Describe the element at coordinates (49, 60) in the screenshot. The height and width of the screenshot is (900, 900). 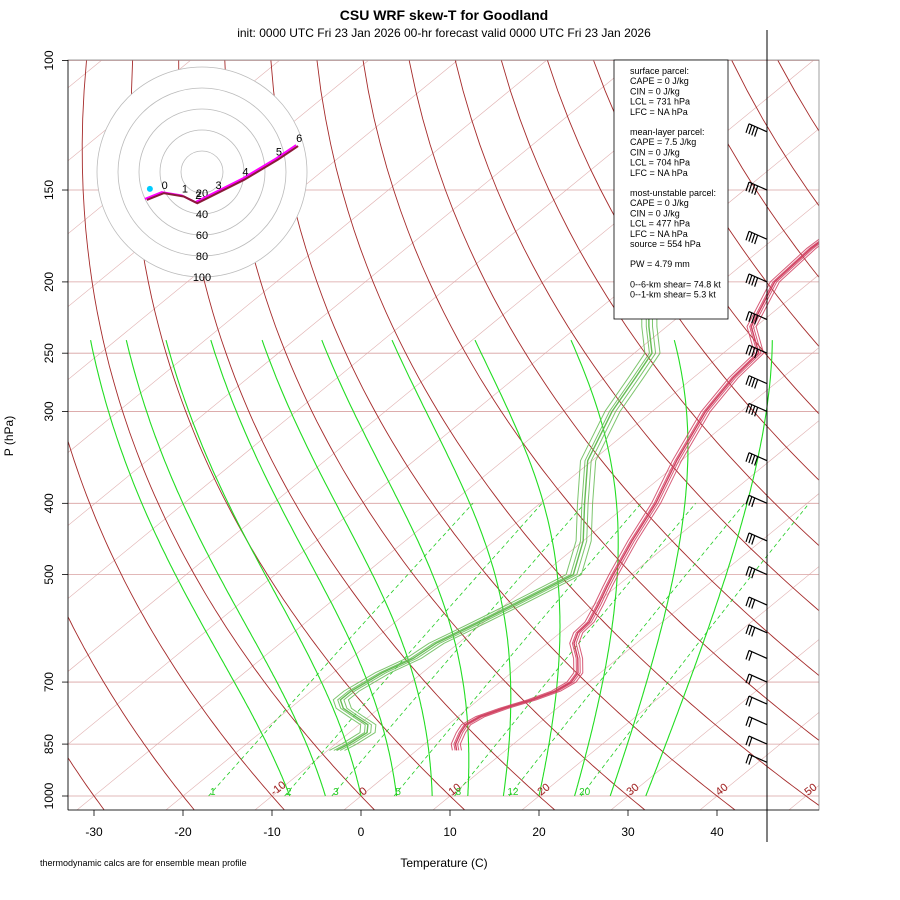
I see `y-tick-label: 100` at that location.